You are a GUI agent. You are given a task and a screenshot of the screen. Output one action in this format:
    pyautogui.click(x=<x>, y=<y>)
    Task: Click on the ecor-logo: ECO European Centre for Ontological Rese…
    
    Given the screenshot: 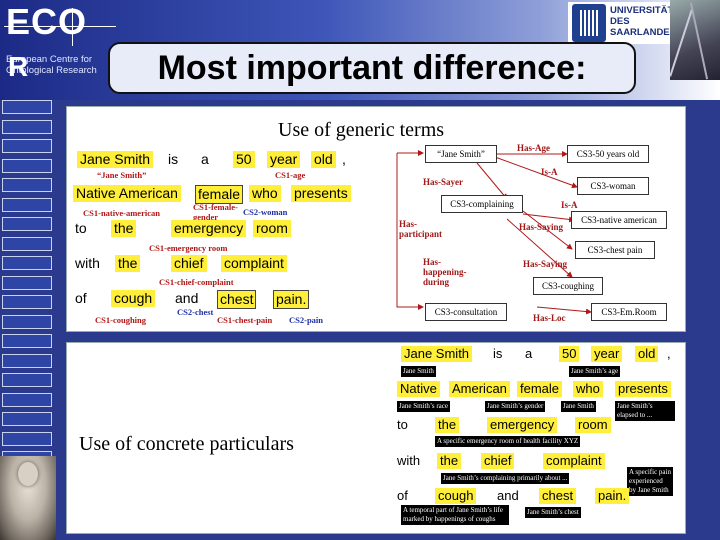 What is the action you would take?
    pyautogui.click(x=59, y=41)
    